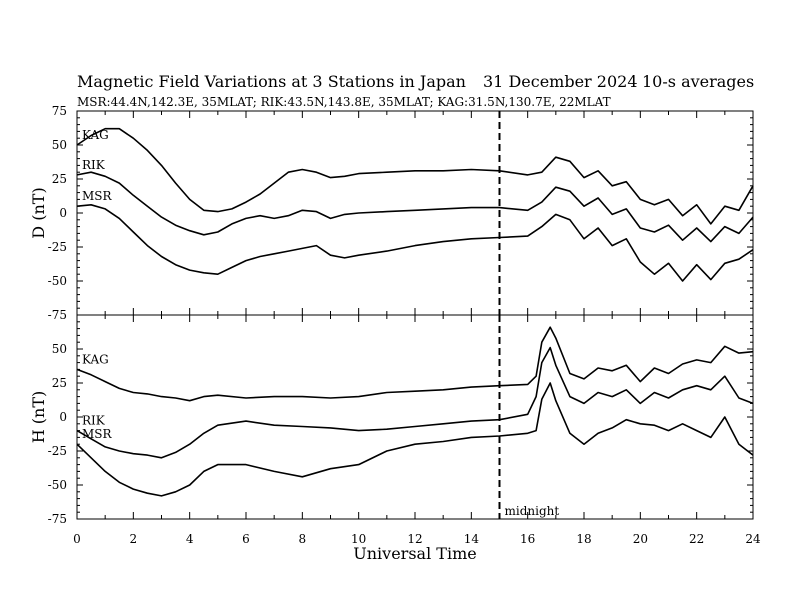  What do you see at coordinates (472, 539) in the screenshot?
I see `x-tick-label: 14` at bounding box center [472, 539].